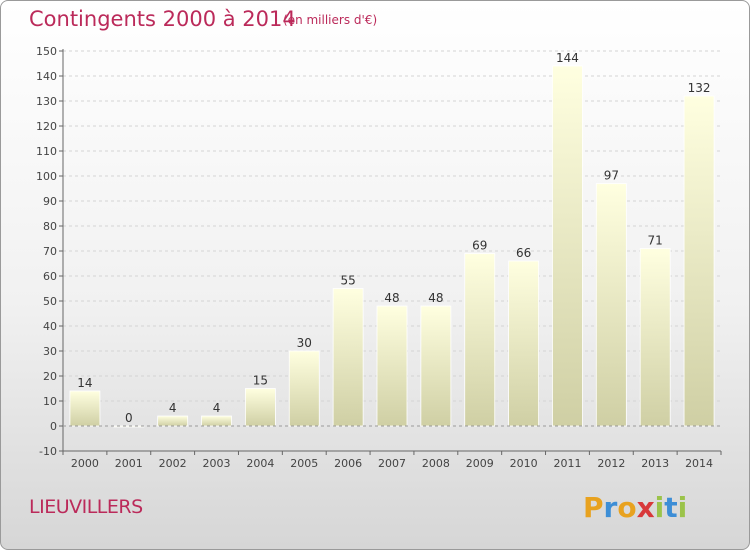 Image resolution: width=750 pixels, height=550 pixels. I want to click on data-label: 71, so click(655, 241).